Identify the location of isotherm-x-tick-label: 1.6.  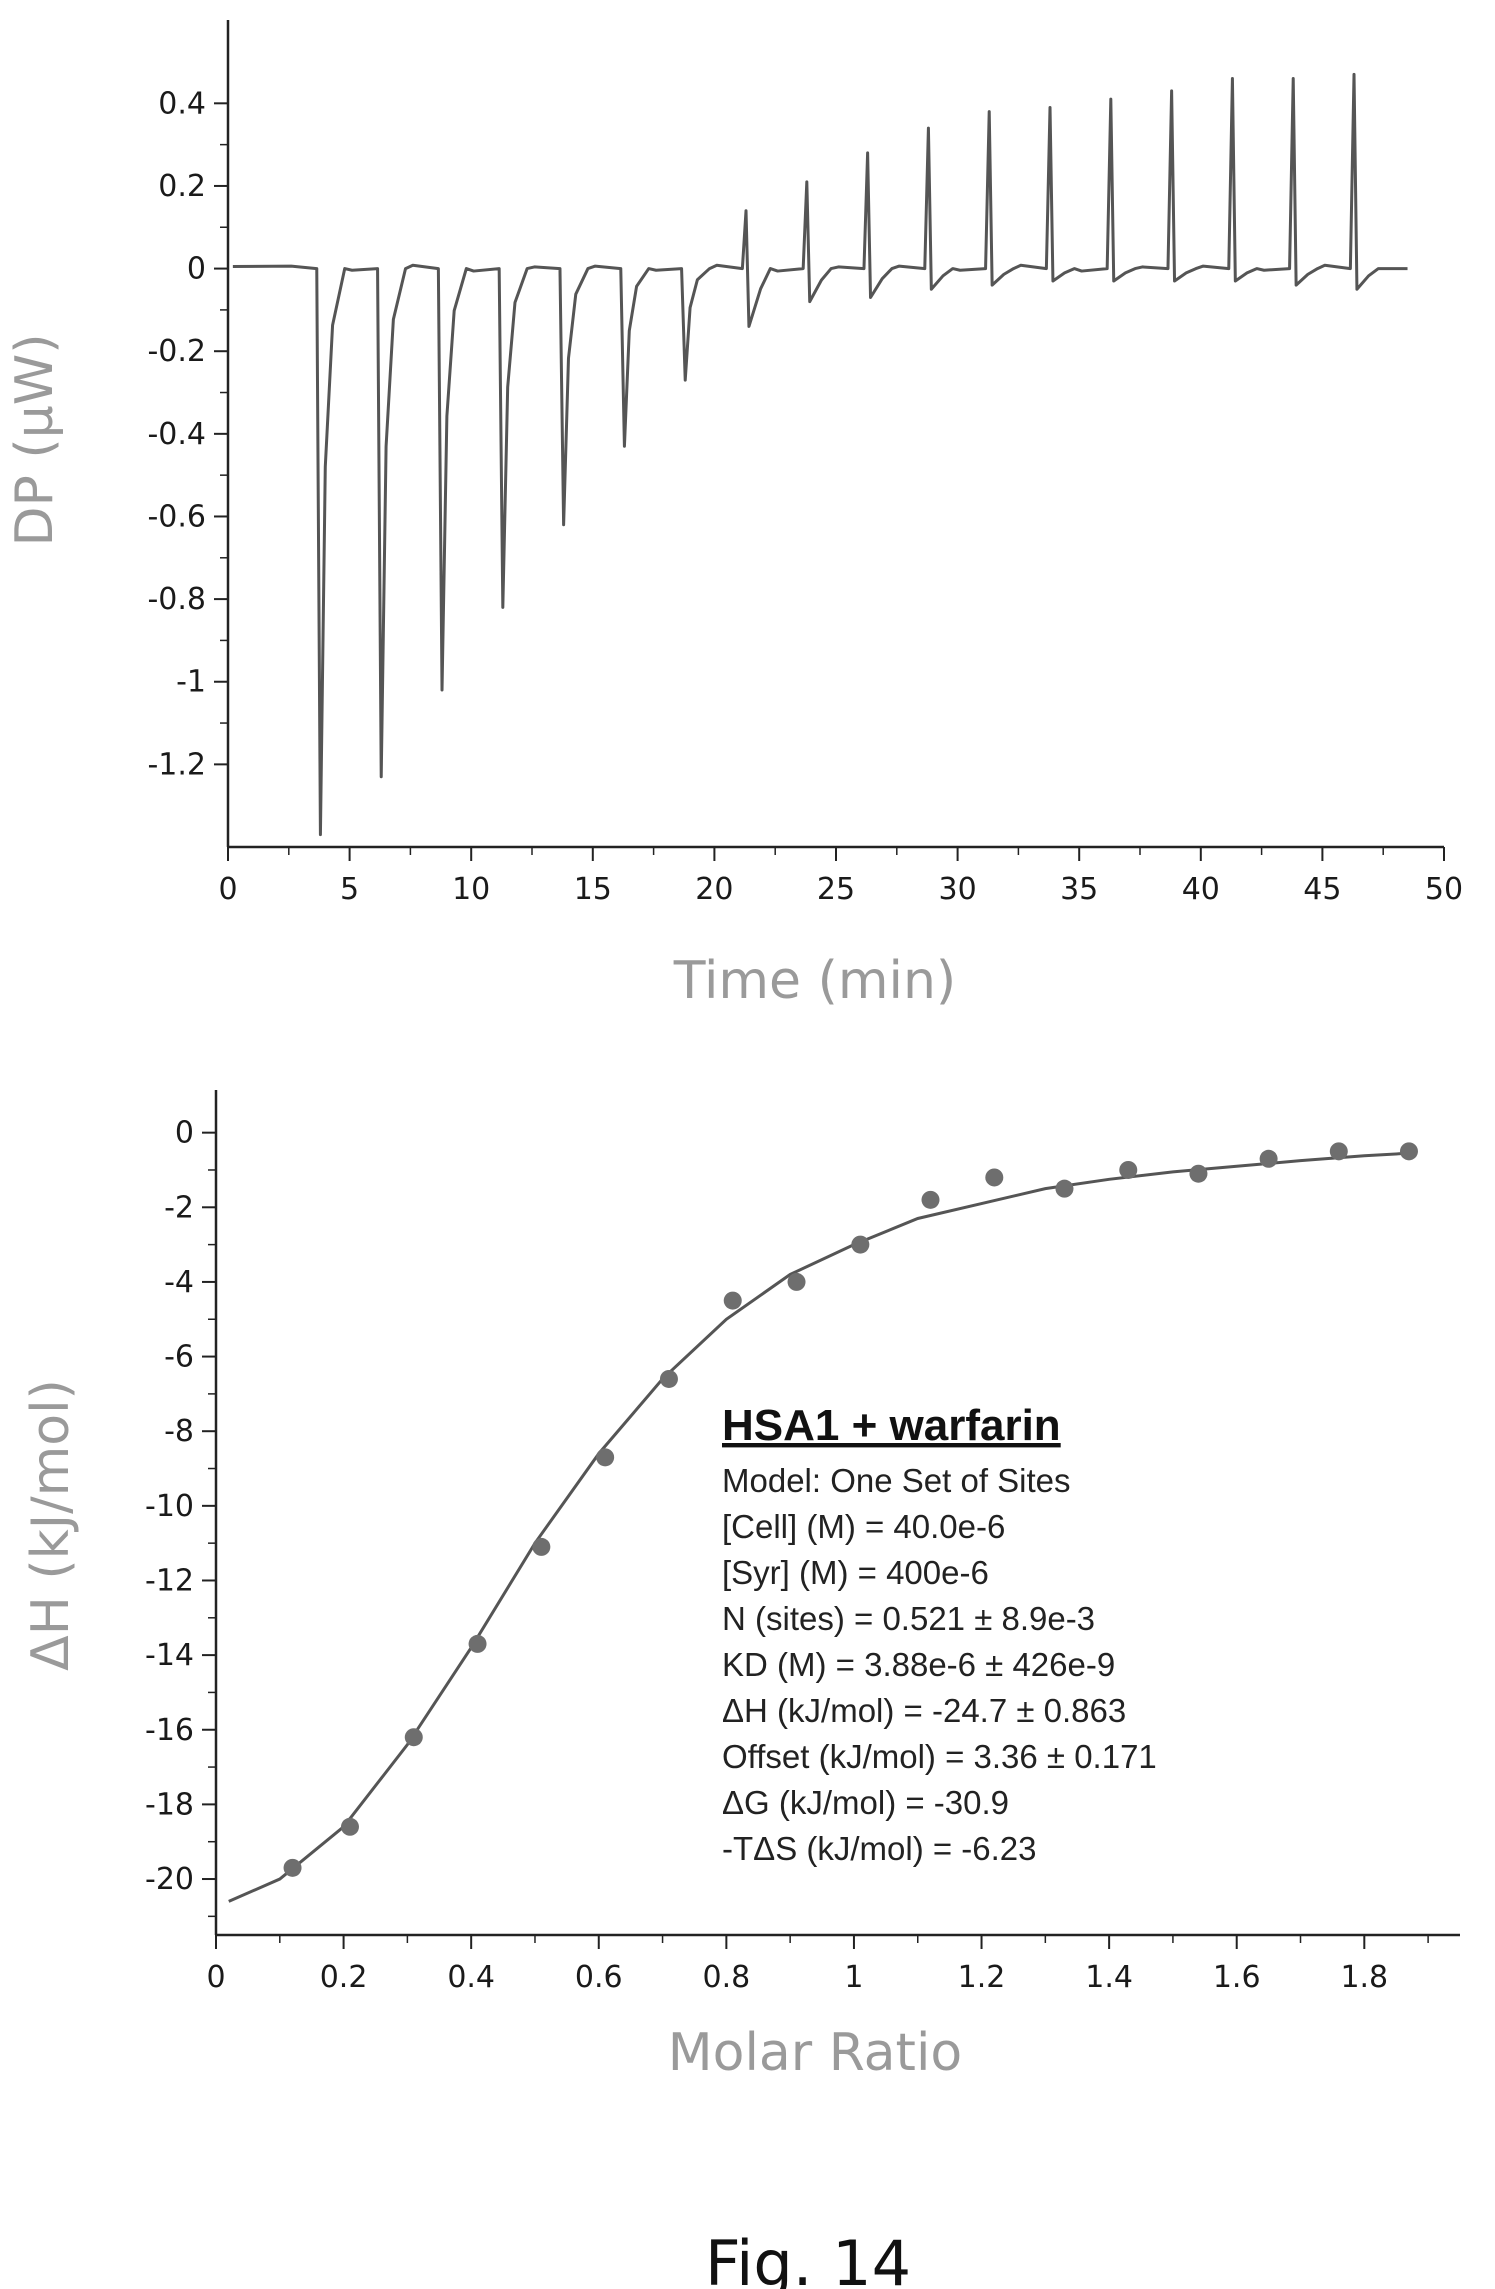
(1237, 1977).